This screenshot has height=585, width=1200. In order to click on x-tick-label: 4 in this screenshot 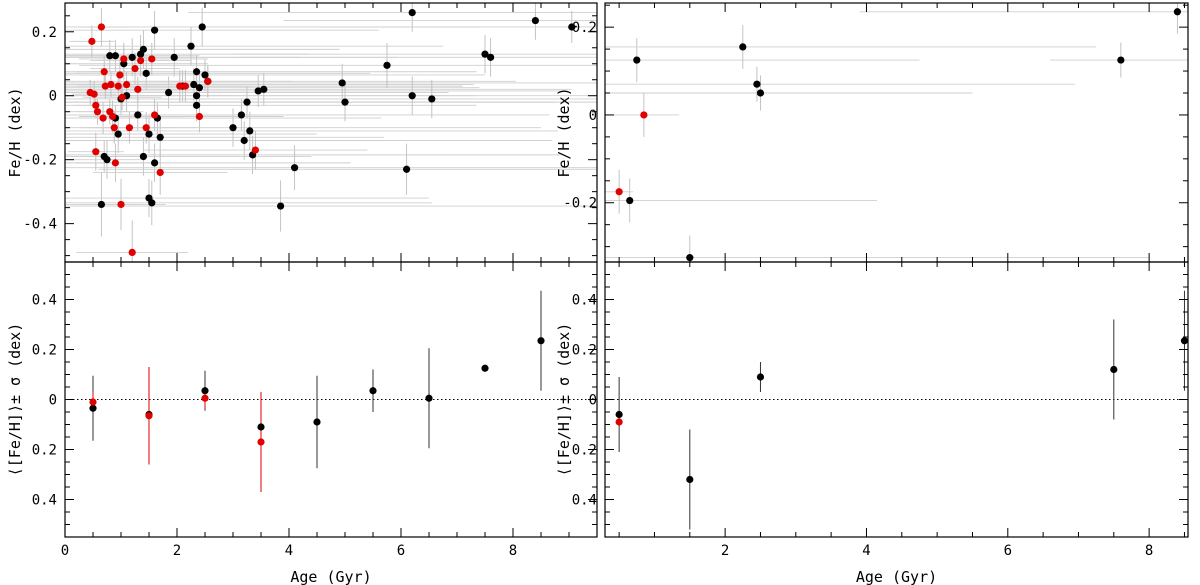, I will do `click(866, 551)`.